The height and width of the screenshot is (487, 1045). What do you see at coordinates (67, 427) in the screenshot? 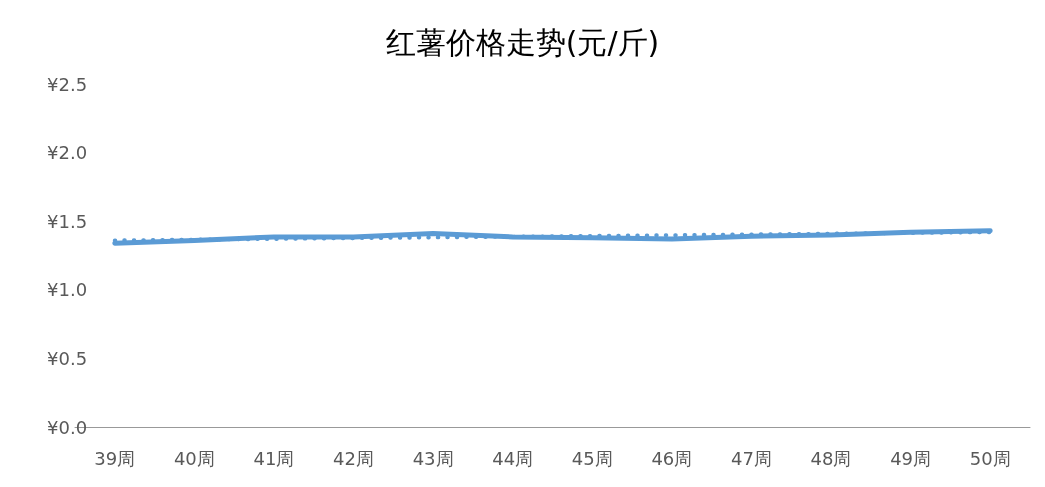
I see `y-tick-label: ¥0.0` at bounding box center [67, 427].